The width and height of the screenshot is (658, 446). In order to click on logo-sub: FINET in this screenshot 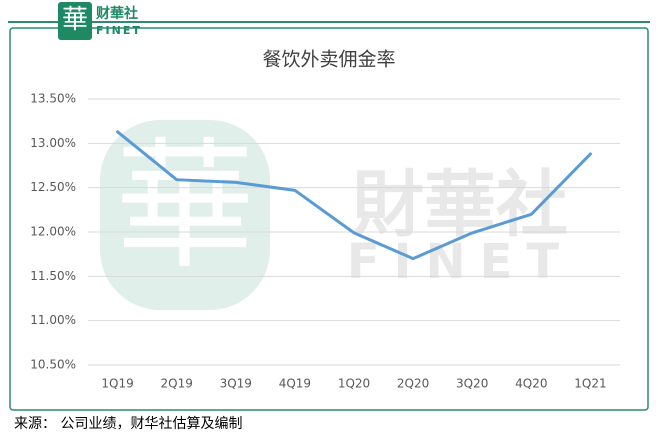, I will do `click(119, 30)`.